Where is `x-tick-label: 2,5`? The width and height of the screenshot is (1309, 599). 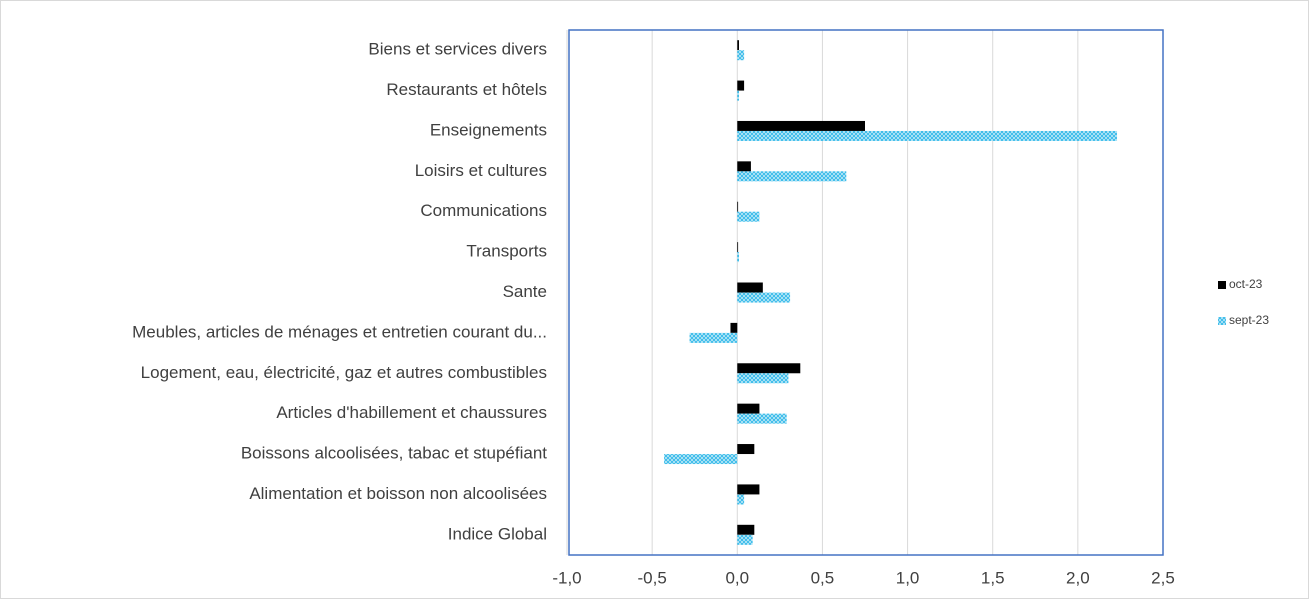 x-tick-label: 2,5 is located at coordinates (1163, 577).